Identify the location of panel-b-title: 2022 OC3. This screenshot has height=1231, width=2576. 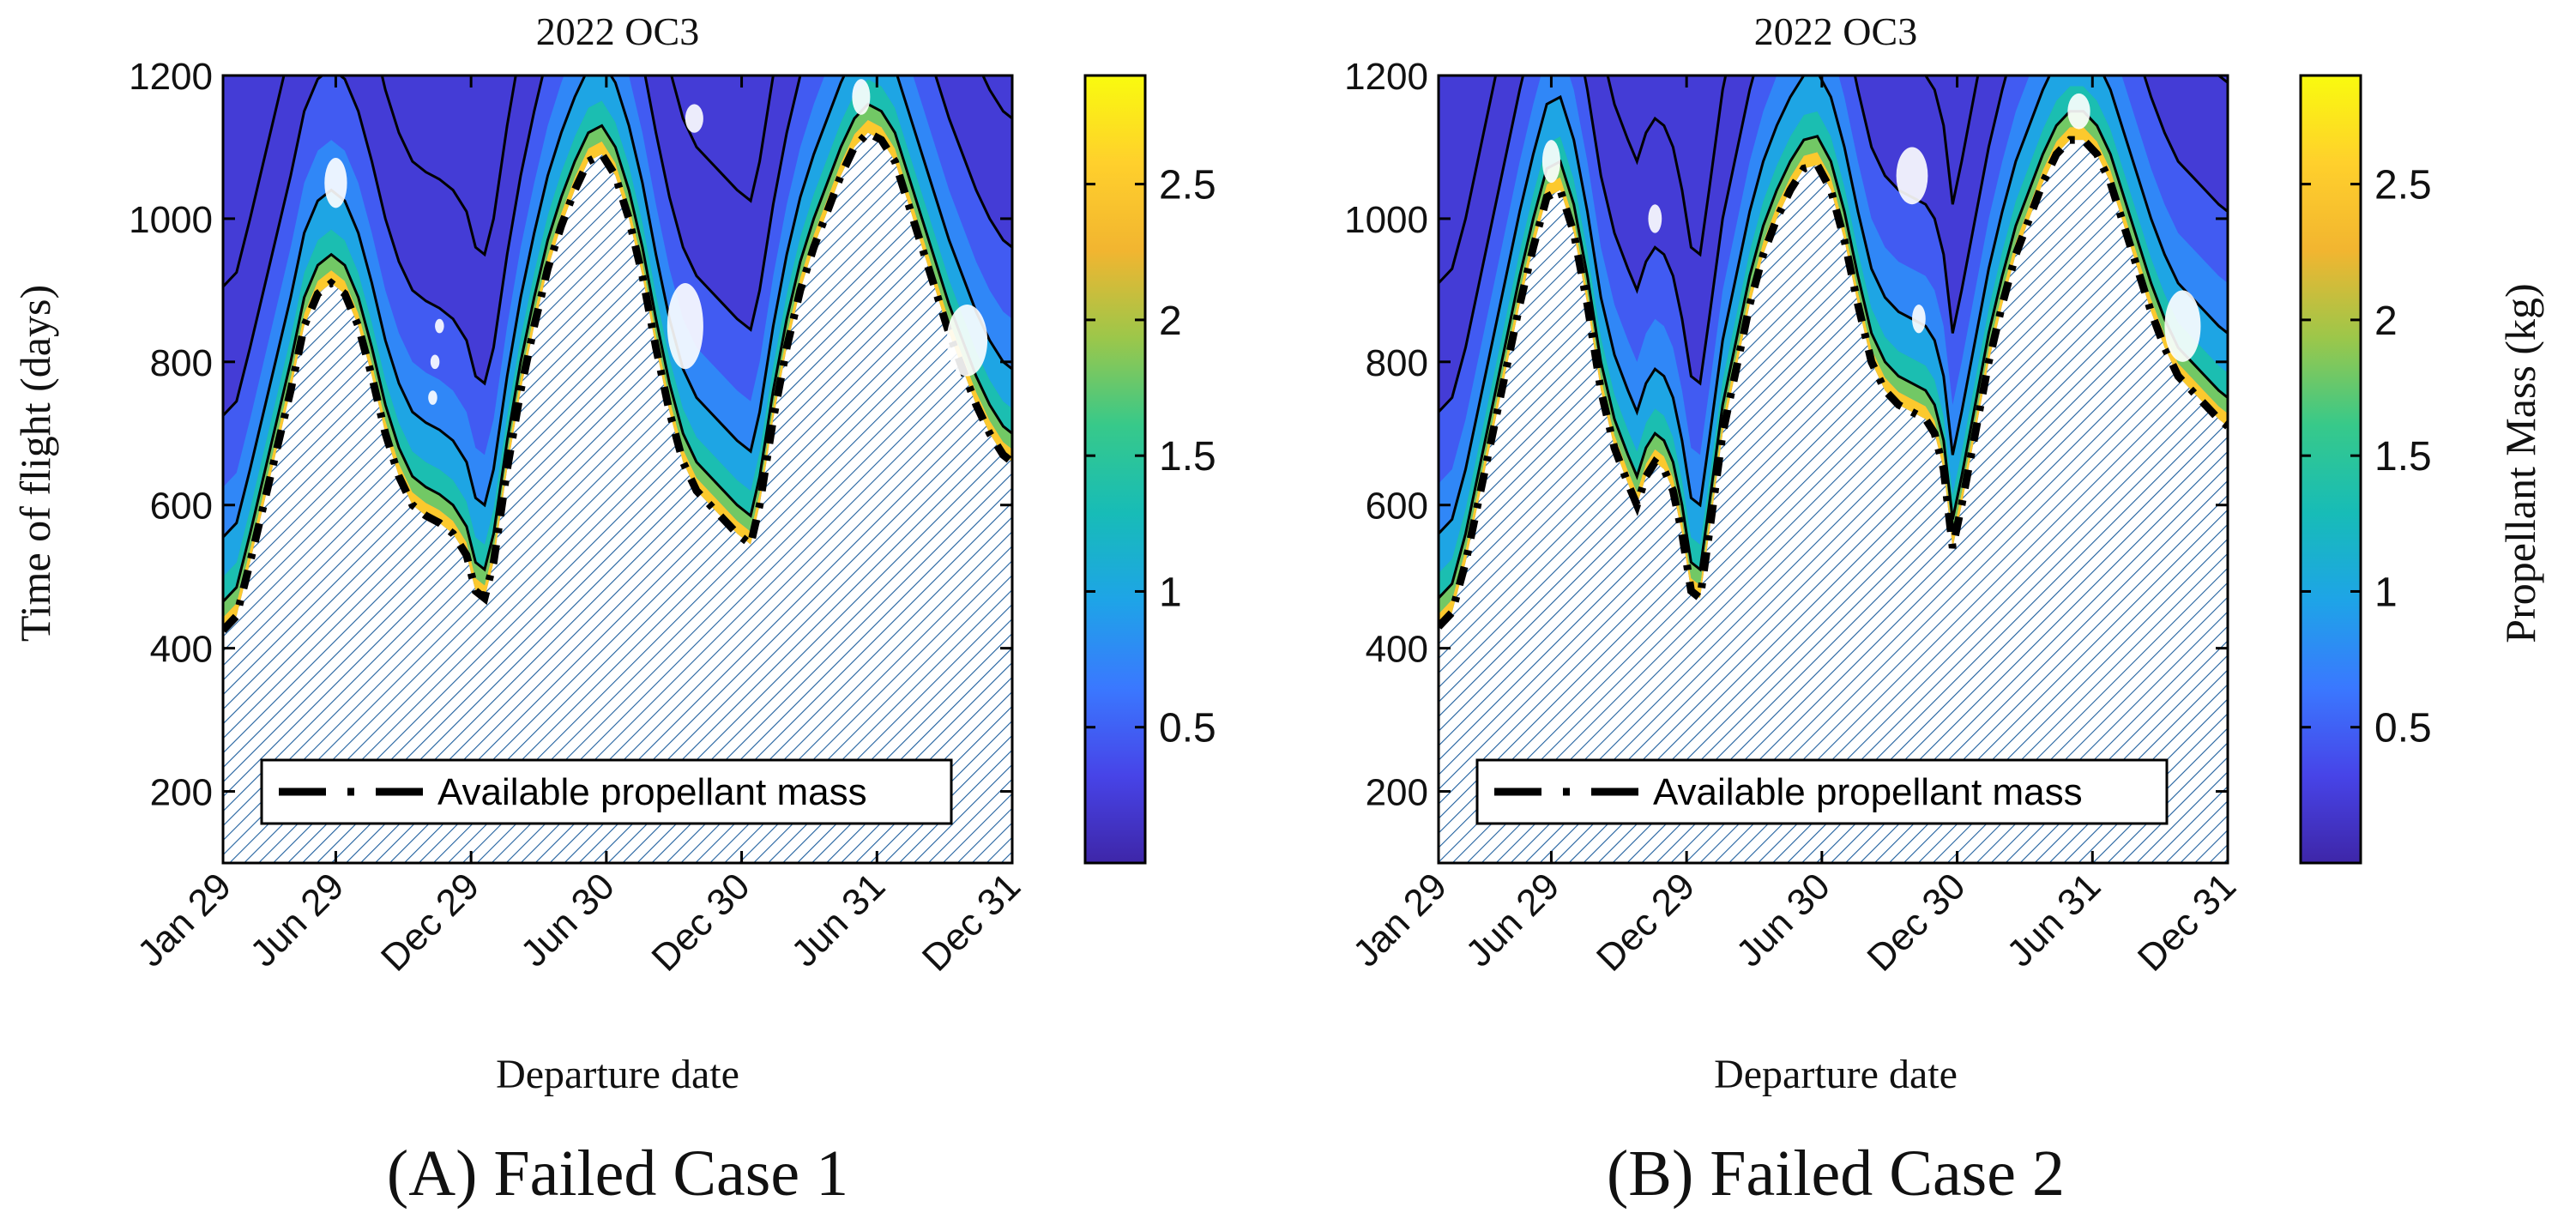
(1835, 31).